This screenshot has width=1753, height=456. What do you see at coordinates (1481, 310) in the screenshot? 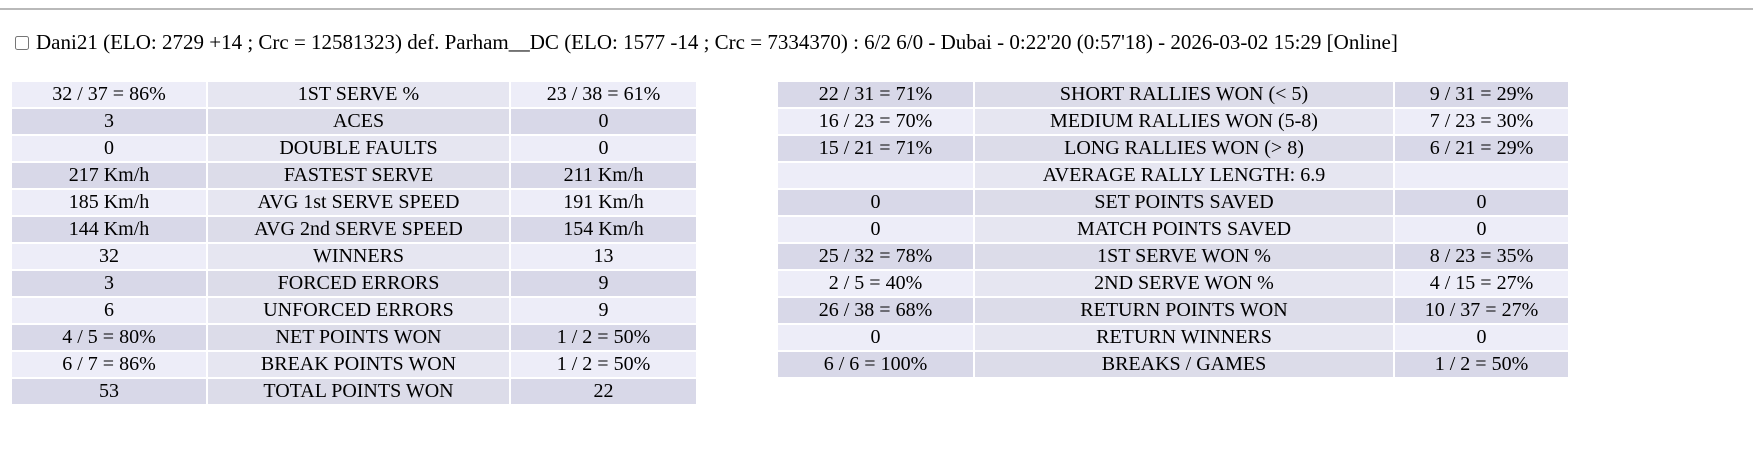
I see `player2-stat-value: 10 / 37 = 27%` at bounding box center [1481, 310].